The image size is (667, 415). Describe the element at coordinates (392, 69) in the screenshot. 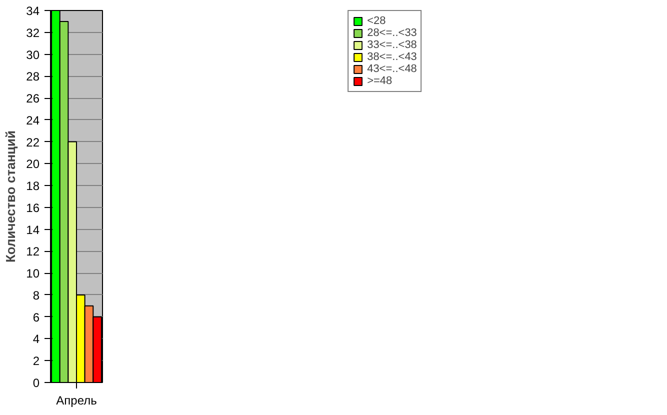

I see `legend-label: 43<=..<48` at that location.